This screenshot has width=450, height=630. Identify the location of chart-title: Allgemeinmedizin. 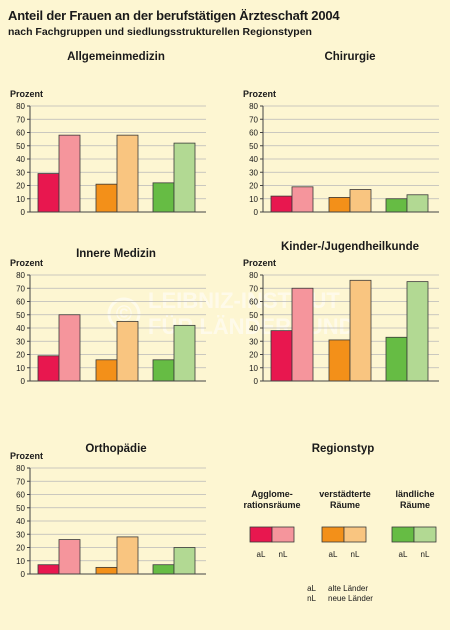
(116, 57).